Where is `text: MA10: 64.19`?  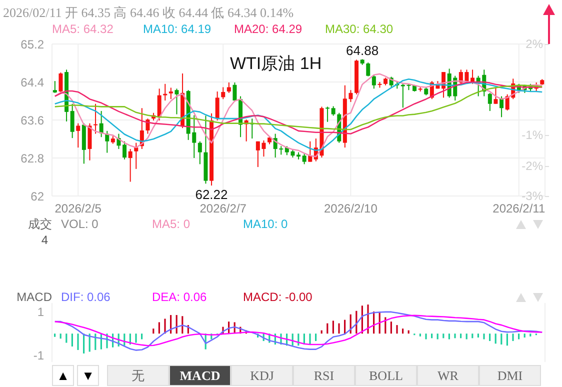
text: MA10: 64.19 is located at coordinates (177, 29).